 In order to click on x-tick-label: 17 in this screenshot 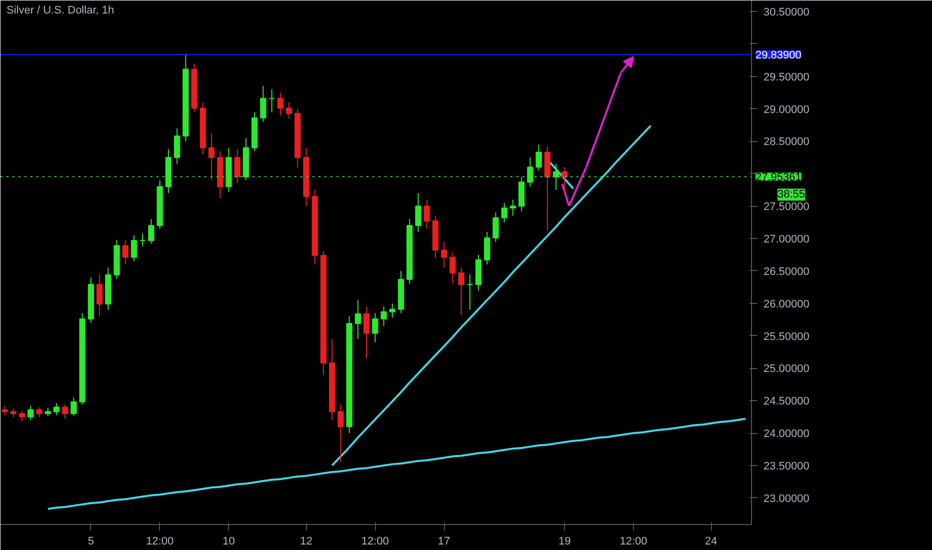, I will do `click(444, 542)`.